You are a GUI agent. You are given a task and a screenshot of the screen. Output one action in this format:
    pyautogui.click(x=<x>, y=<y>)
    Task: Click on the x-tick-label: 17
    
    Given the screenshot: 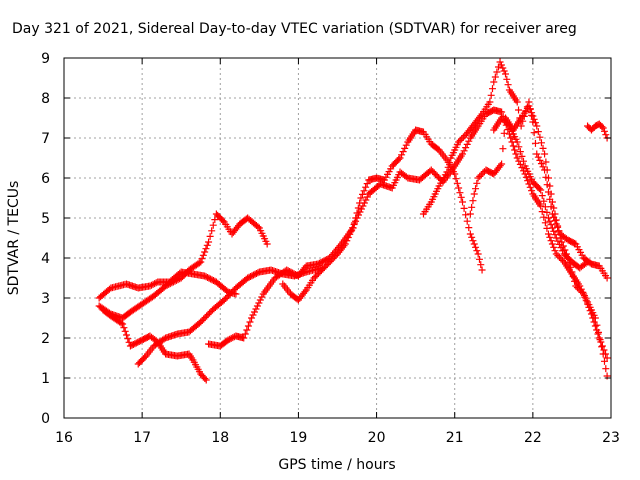 What is the action you would take?
    pyautogui.click(x=142, y=438)
    